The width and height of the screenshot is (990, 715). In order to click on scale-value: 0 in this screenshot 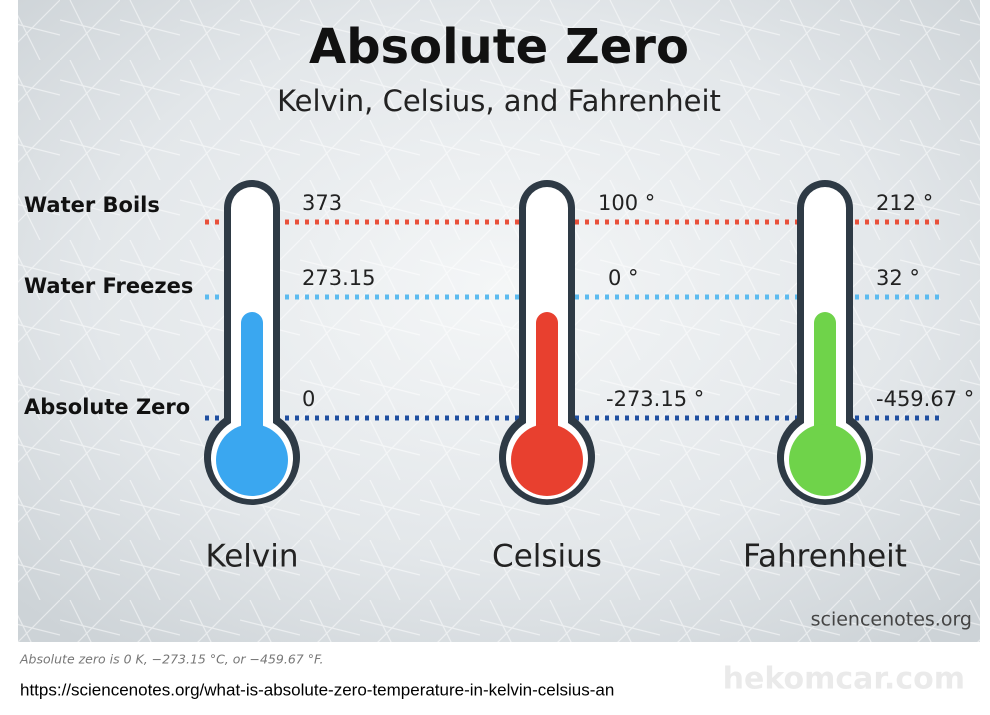, I will do `click(308, 399)`.